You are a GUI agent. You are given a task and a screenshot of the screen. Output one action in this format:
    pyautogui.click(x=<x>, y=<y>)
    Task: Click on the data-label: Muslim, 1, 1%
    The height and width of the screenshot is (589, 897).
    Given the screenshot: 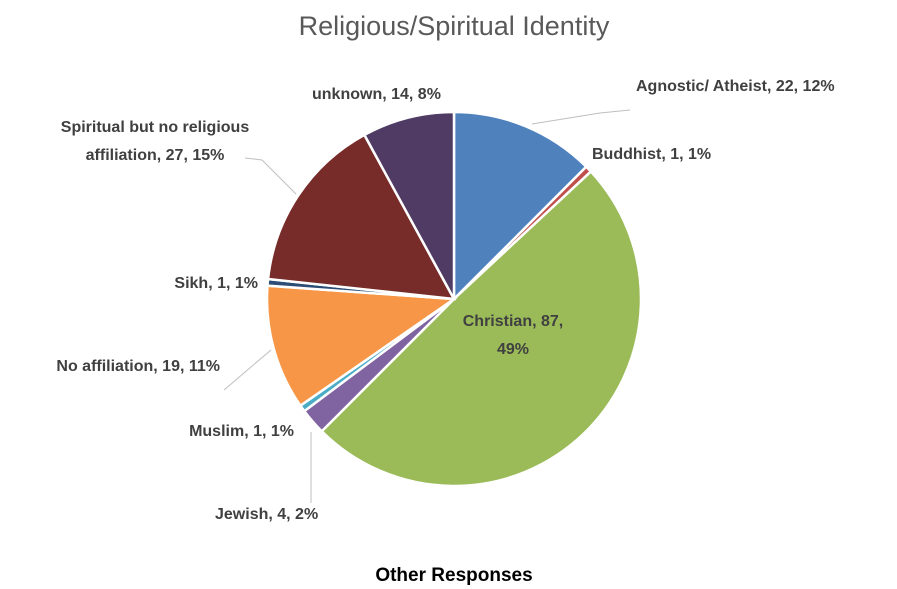 What is the action you would take?
    pyautogui.click(x=241, y=431)
    